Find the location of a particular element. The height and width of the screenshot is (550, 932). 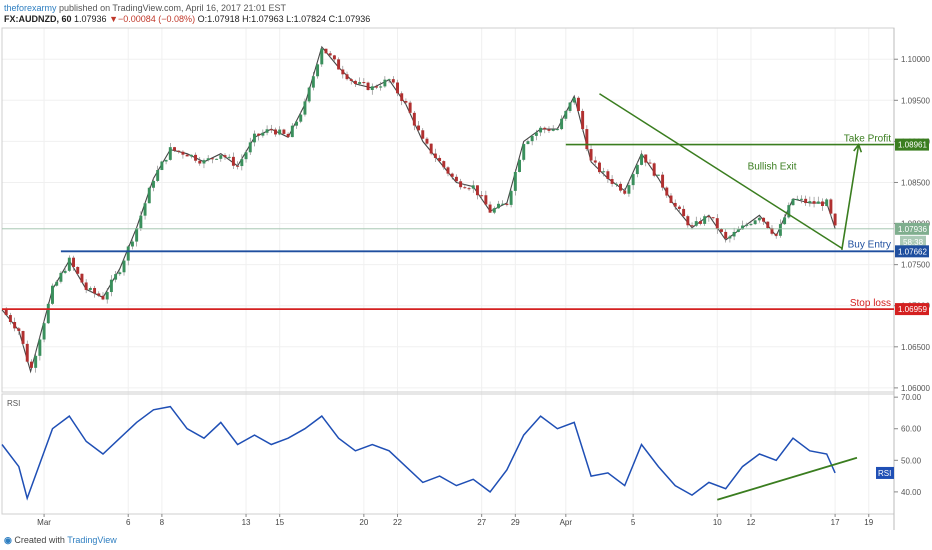

price-labels: 1.08961 1.07936 58:381.07662 1.06959 RSI is located at coordinates (902, 308).